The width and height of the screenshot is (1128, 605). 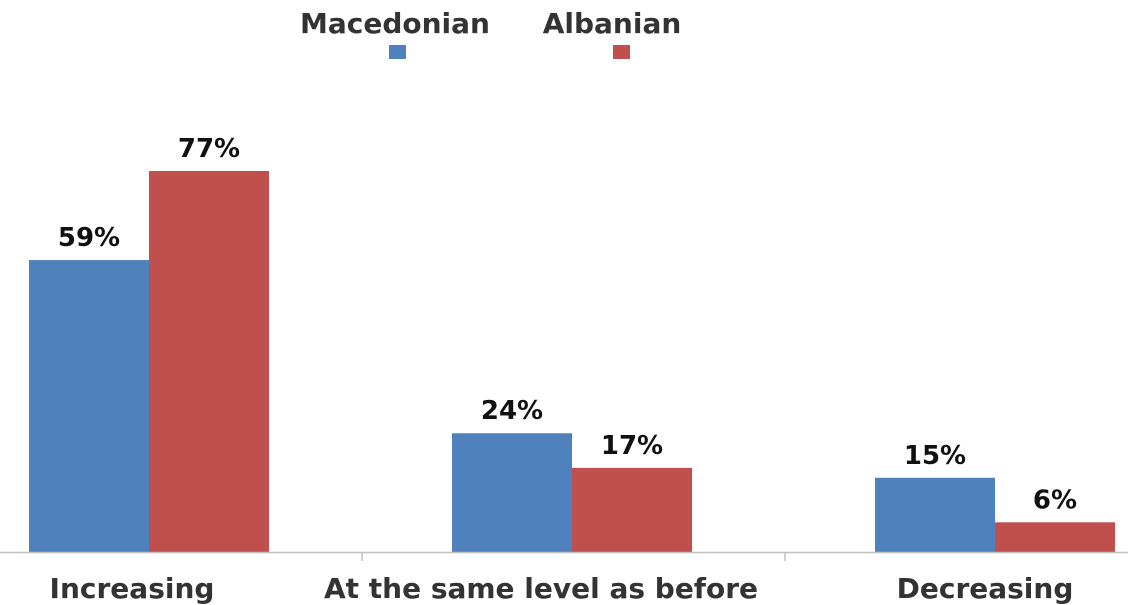 What do you see at coordinates (621, 52) in the screenshot?
I see `legend-swatch-albanian` at bounding box center [621, 52].